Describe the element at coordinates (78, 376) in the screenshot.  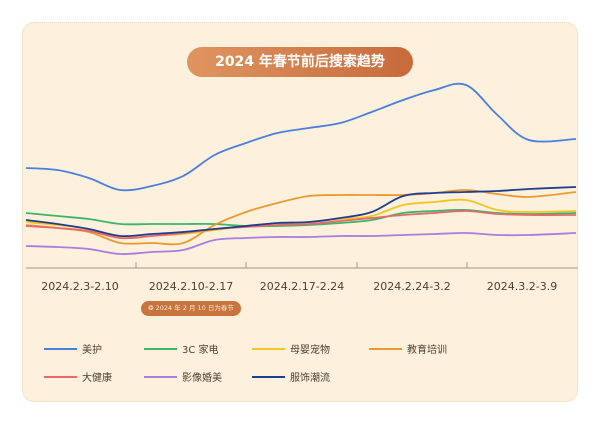
I see `legend-item: 大健康` at that location.